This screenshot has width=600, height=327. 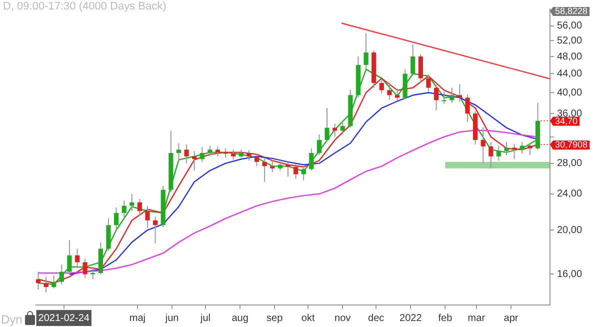 I want to click on x-tick-label: sep, so click(x=275, y=318).